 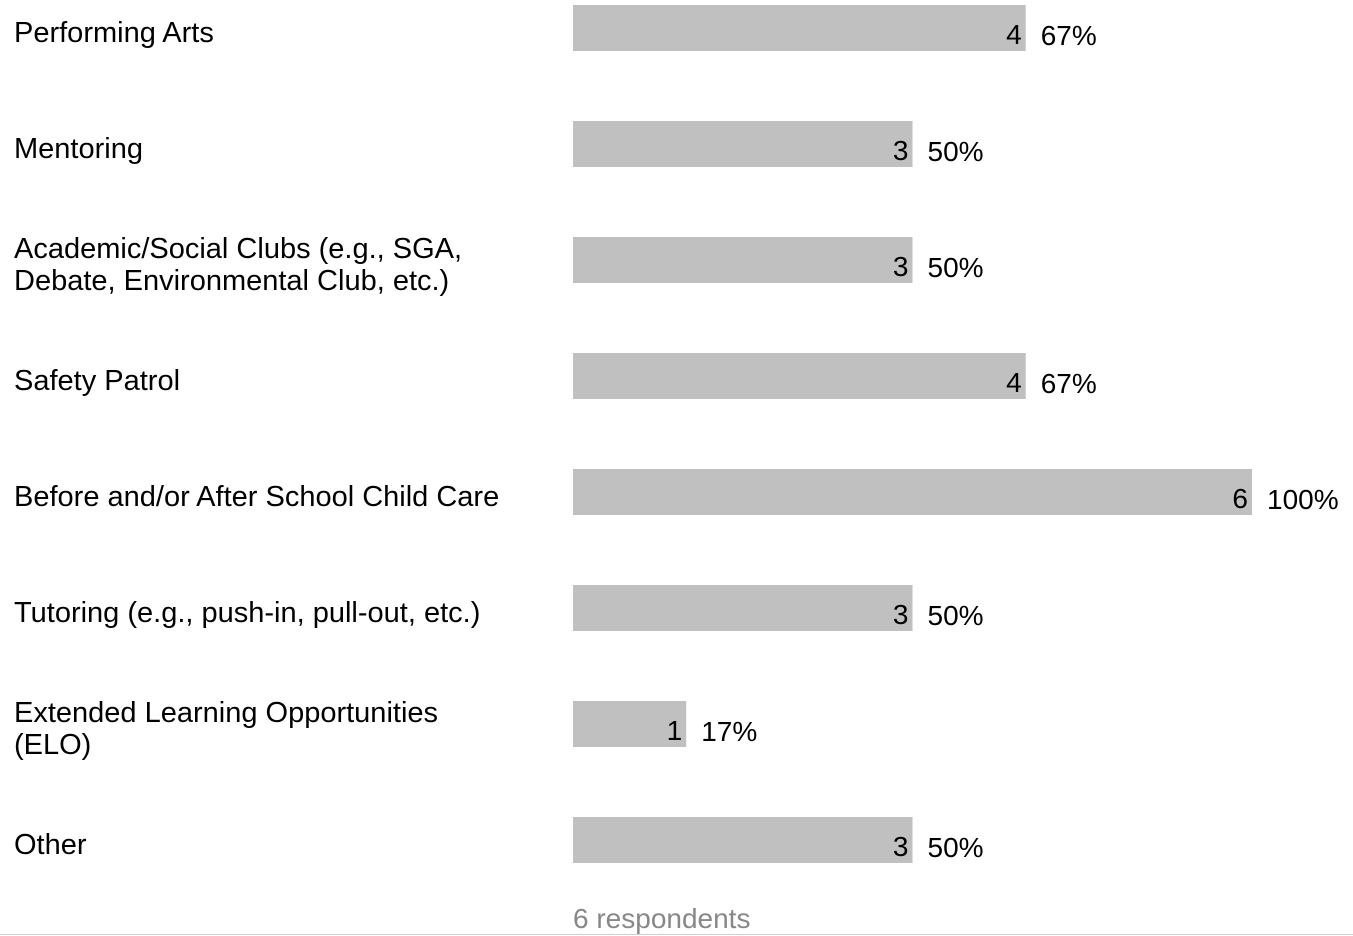 What do you see at coordinates (226, 713) in the screenshot?
I see `category-label: Extended Learning Opportunities` at bounding box center [226, 713].